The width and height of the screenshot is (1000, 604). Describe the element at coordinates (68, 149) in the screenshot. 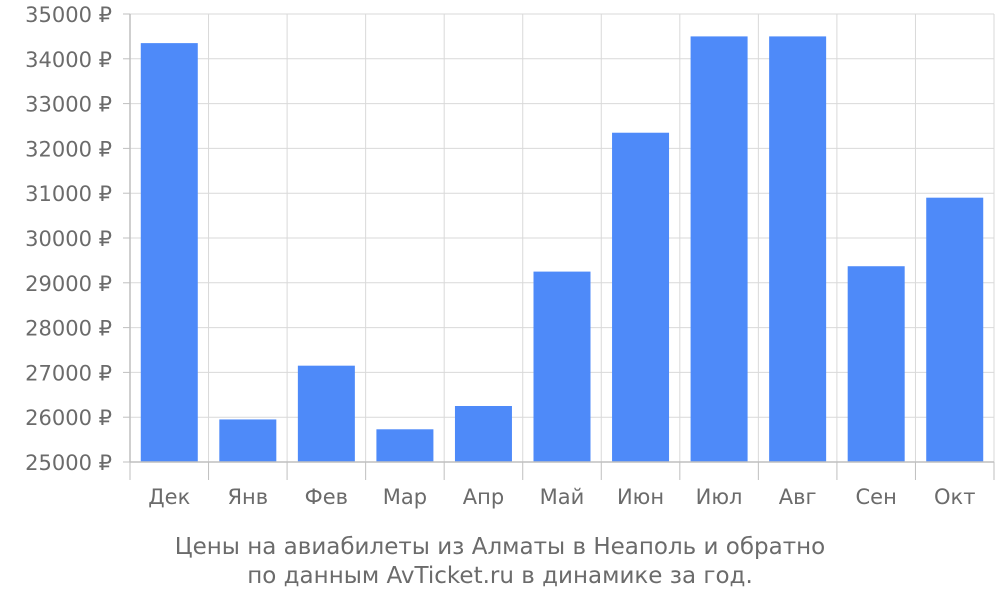

I see `y-tick-label: 32000 ₽` at that location.